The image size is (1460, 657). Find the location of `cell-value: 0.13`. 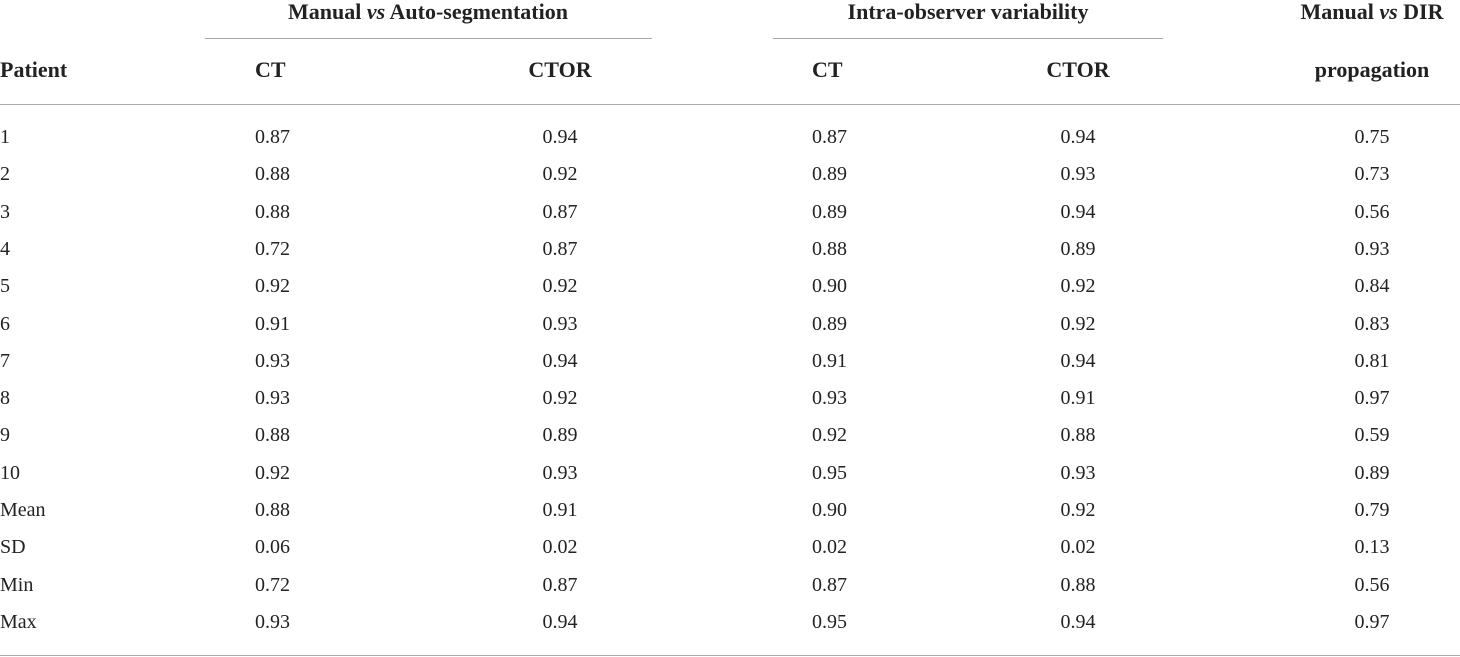

cell-value: 0.13 is located at coordinates (1372, 547).